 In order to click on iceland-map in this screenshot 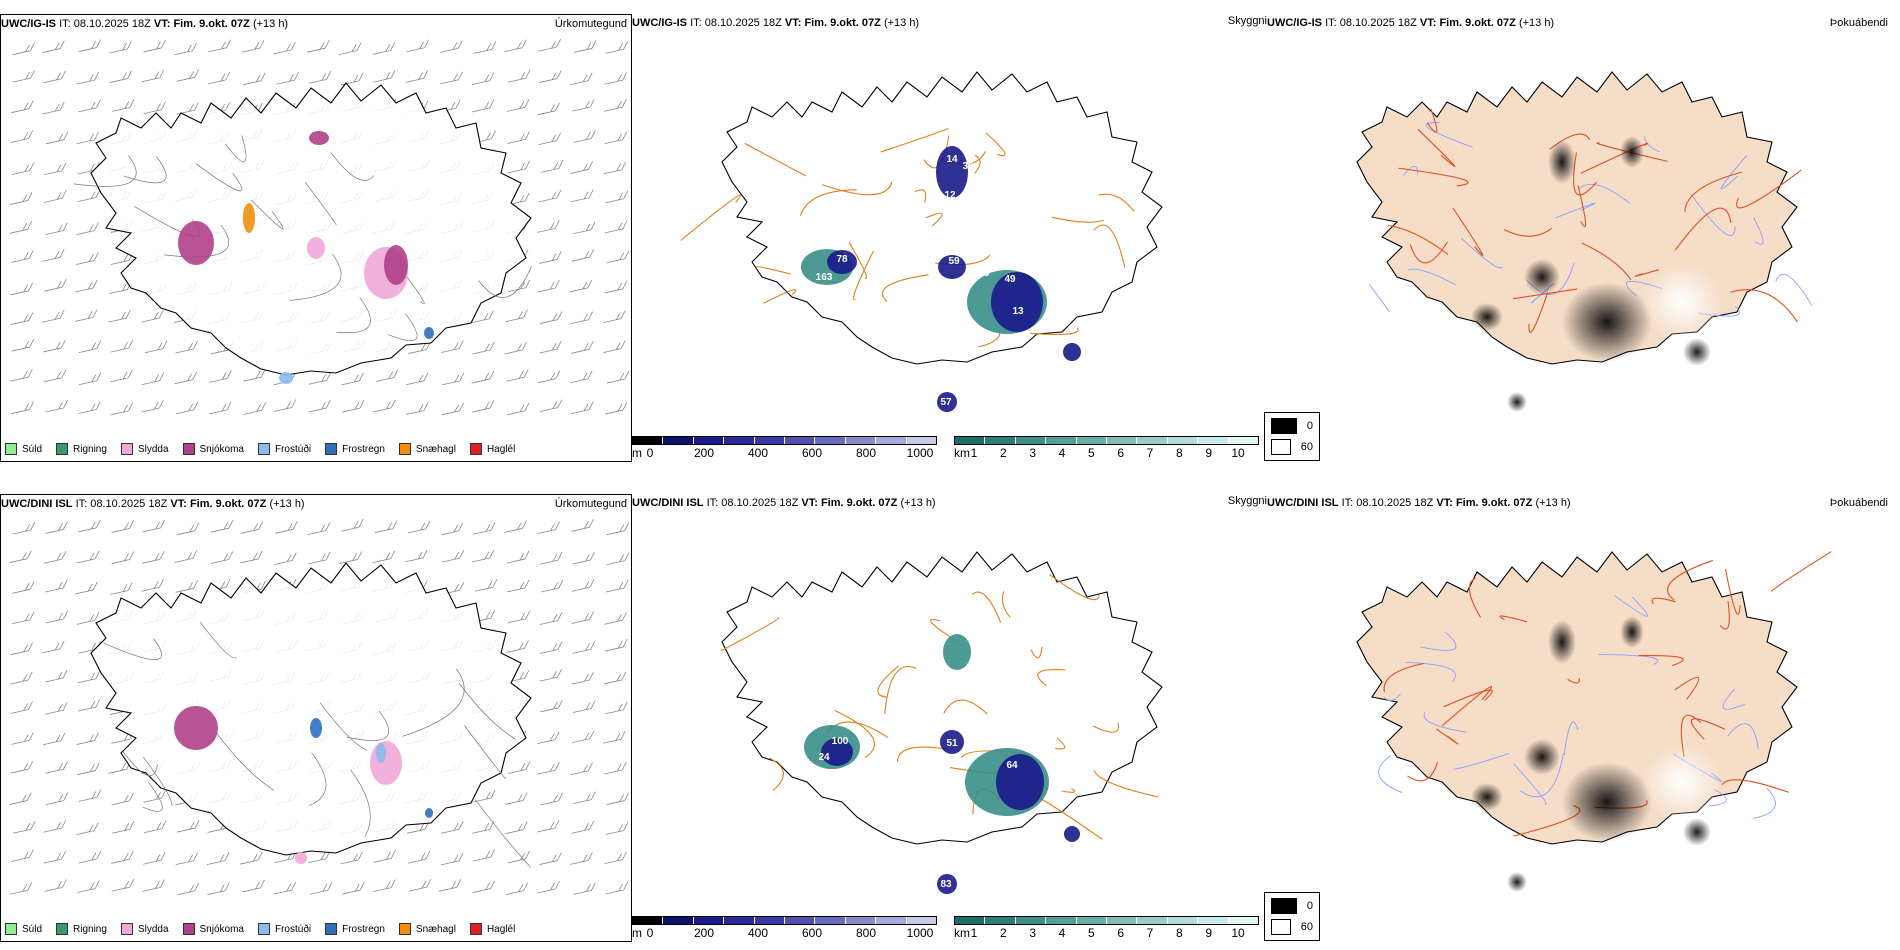, I will do `click(311, 715)`.